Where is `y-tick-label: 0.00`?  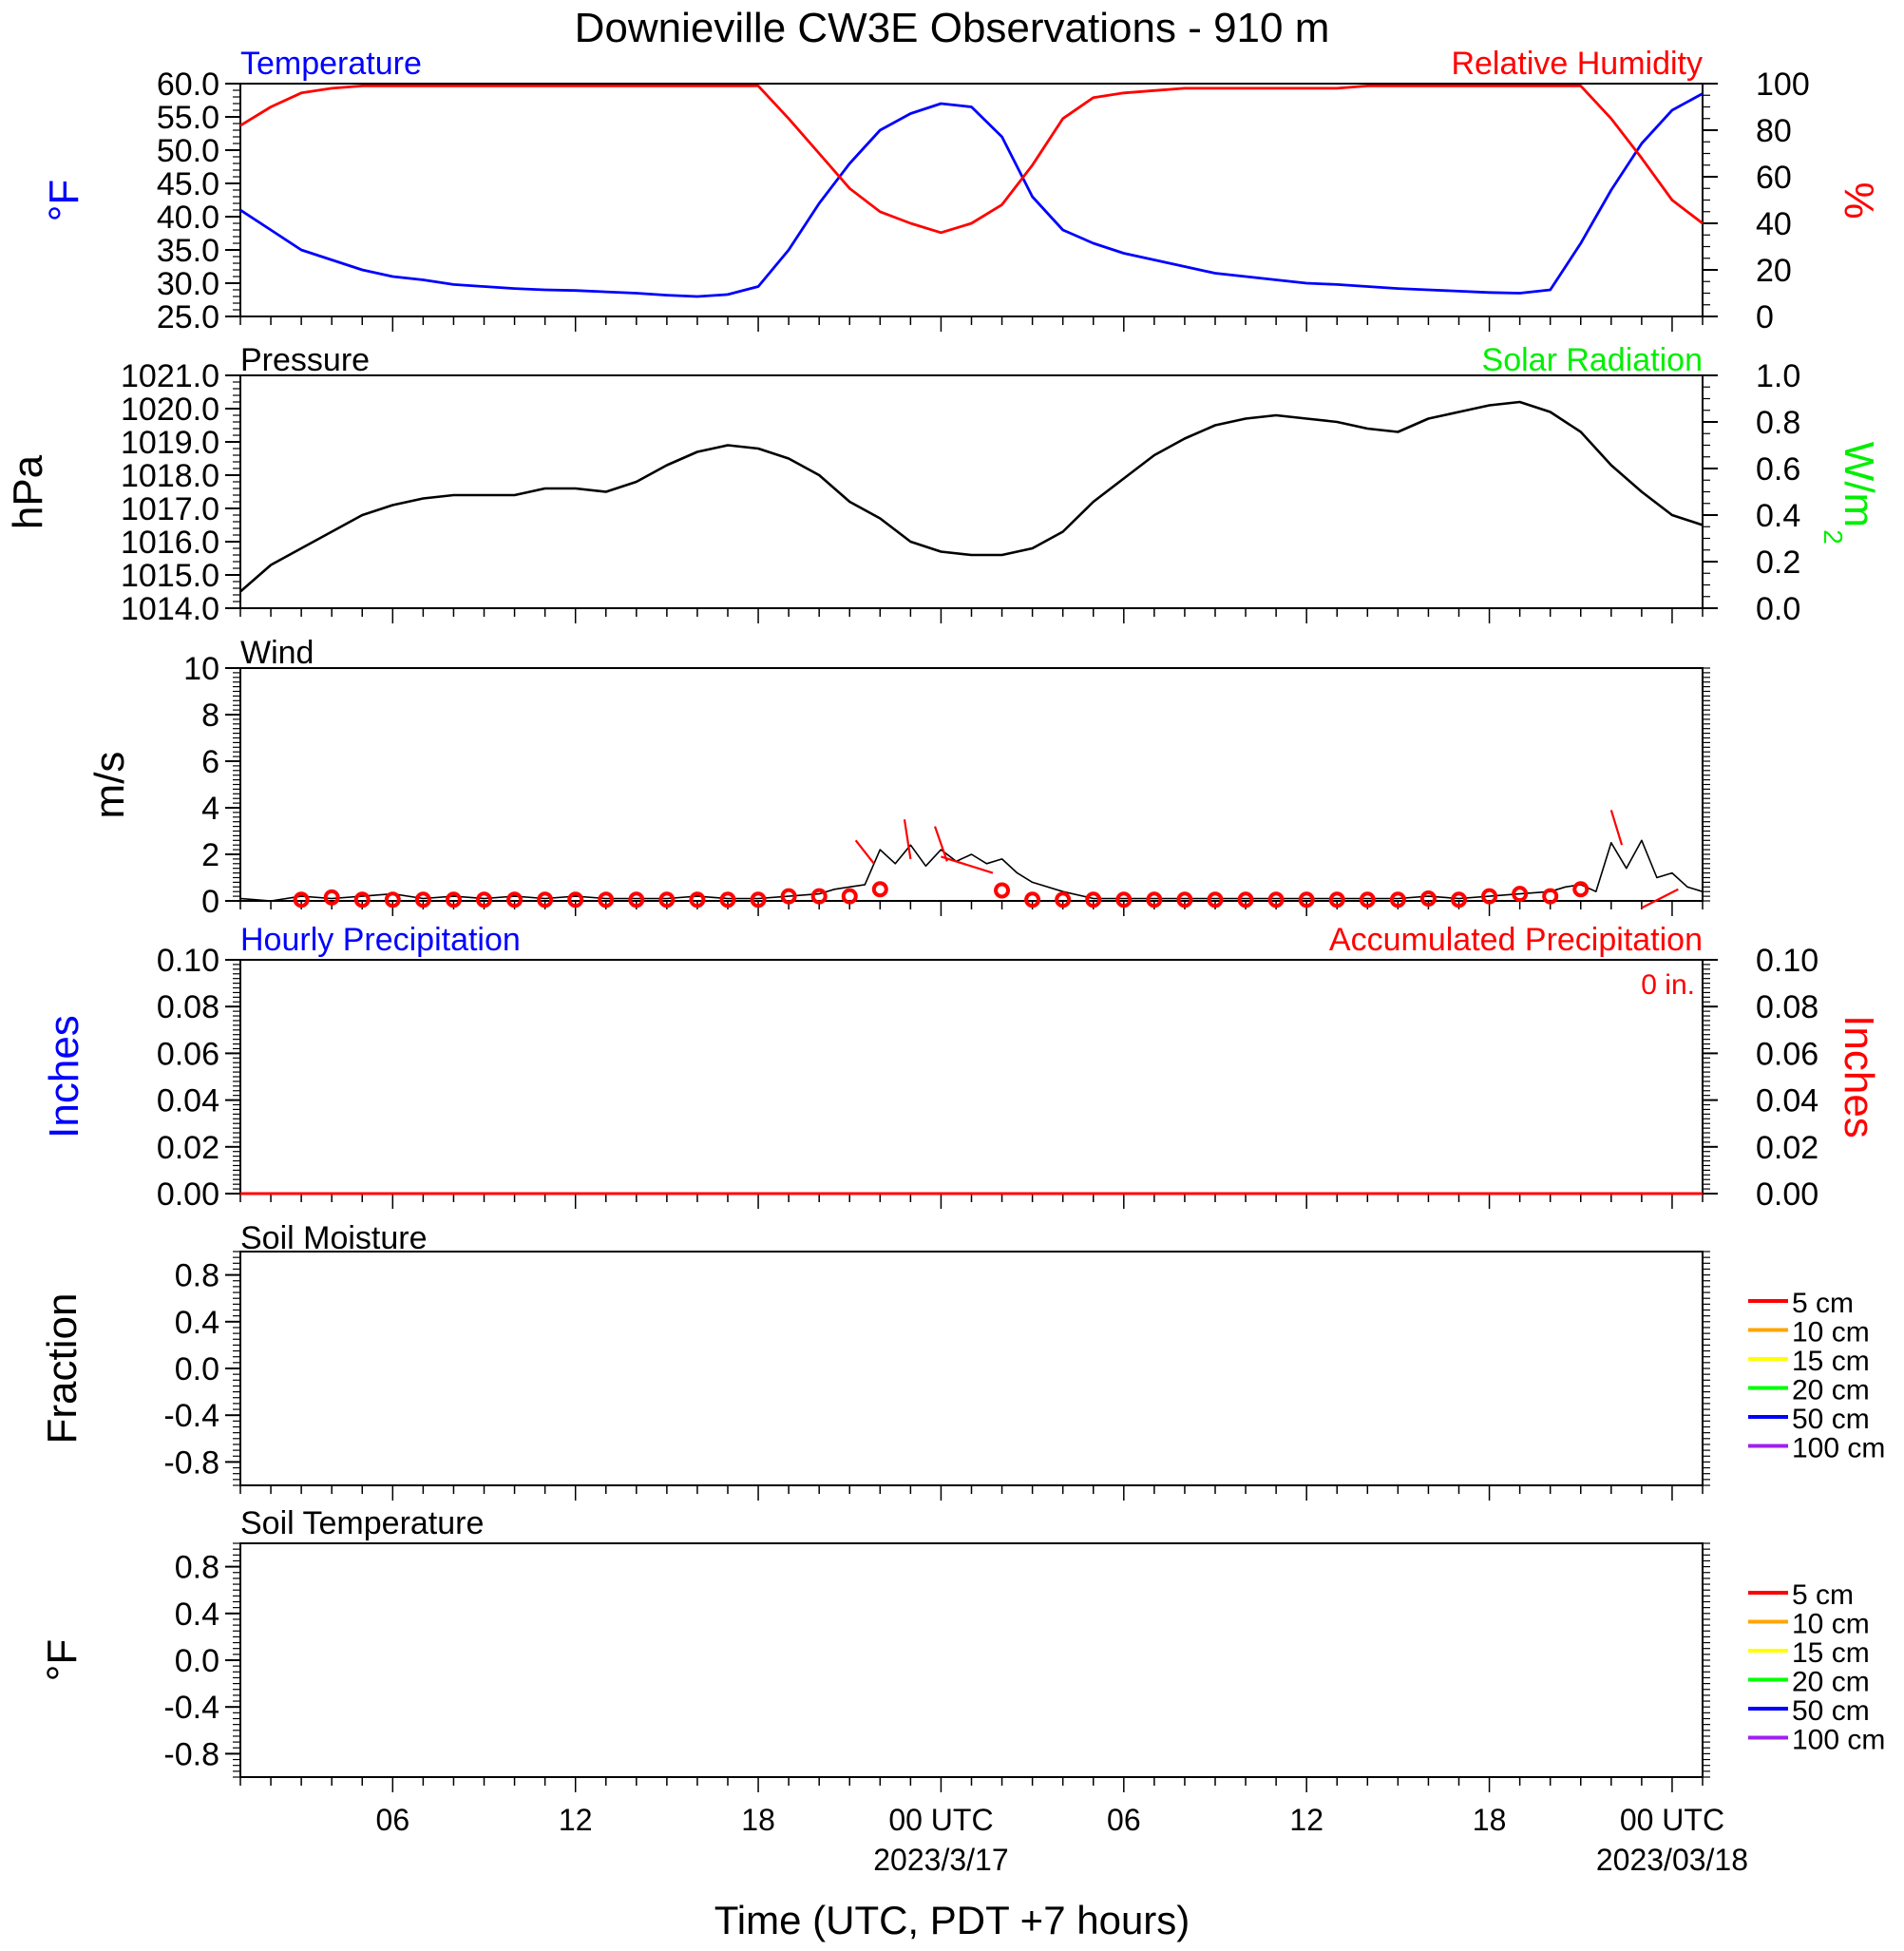
y-tick-label: 0.00 is located at coordinates (188, 1194).